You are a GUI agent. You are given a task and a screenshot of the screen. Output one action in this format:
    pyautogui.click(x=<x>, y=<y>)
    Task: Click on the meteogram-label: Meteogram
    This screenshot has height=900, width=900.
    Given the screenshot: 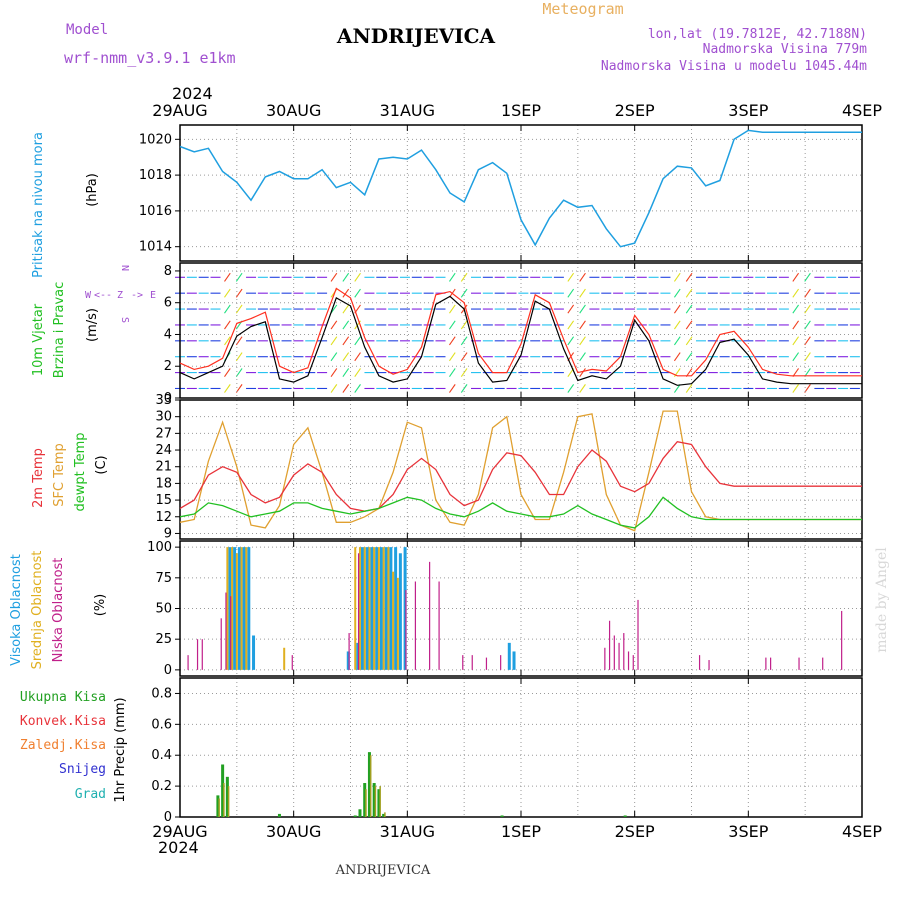 What is the action you would take?
    pyautogui.click(x=582, y=9)
    